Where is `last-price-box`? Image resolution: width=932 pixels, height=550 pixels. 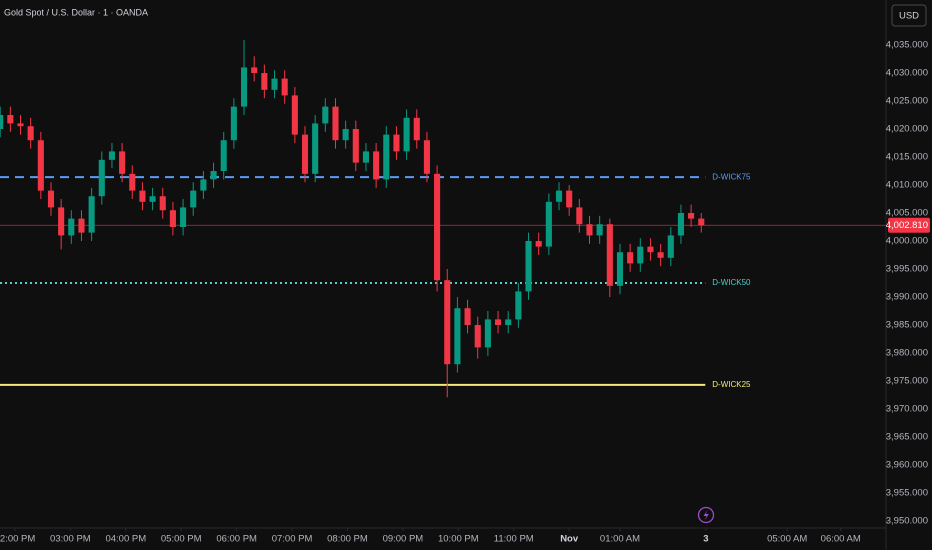
last-price-box is located at coordinates (909, 225).